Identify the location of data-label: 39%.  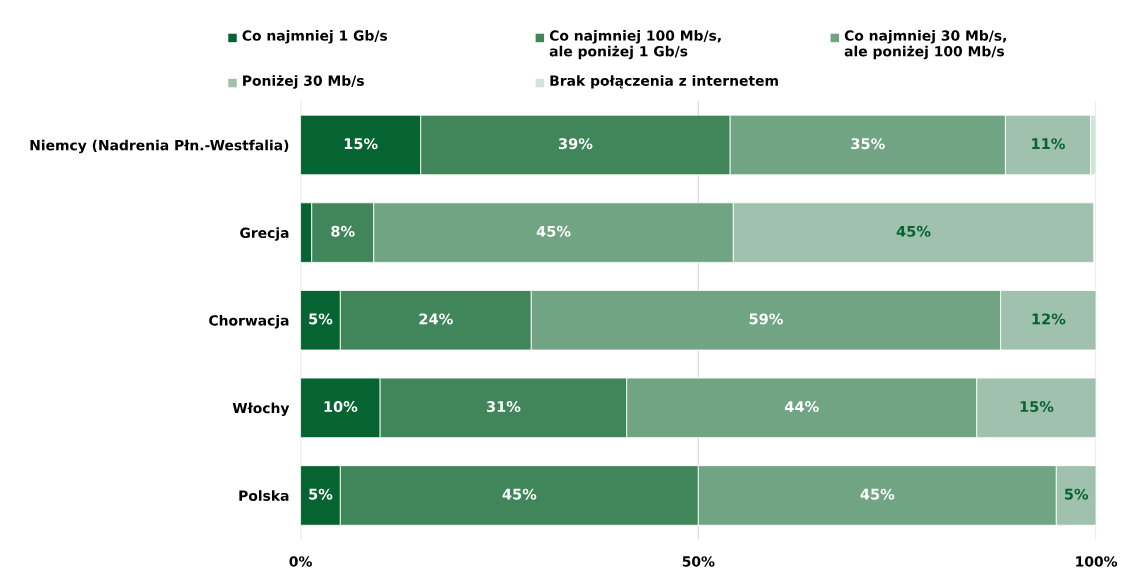
(575, 144).